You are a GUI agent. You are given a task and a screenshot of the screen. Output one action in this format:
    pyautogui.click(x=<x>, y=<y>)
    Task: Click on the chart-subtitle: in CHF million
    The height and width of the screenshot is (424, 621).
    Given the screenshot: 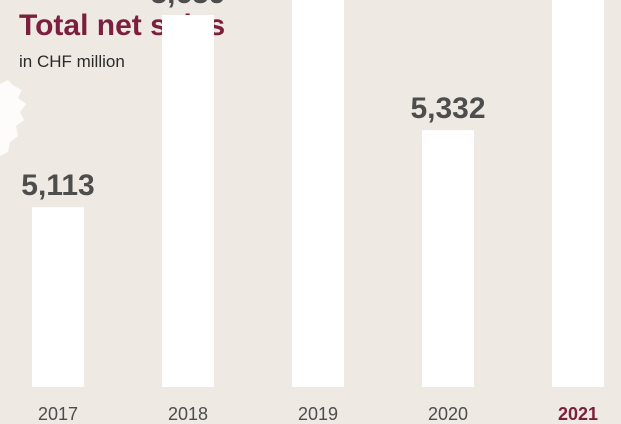 What is the action you would take?
    pyautogui.click(x=72, y=61)
    